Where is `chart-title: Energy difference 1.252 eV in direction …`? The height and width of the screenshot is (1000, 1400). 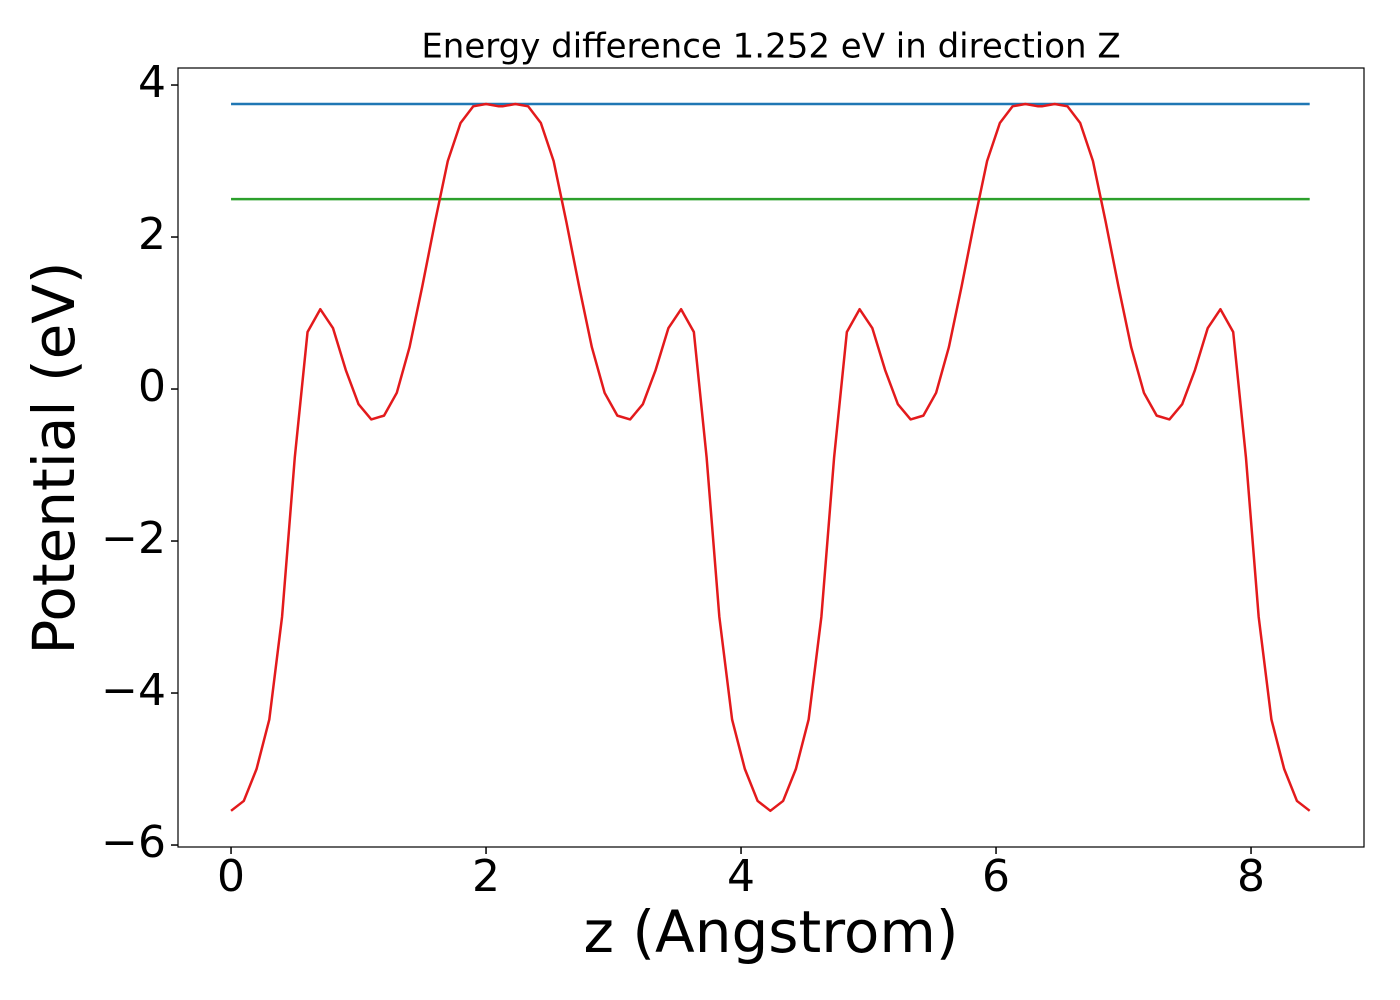
chart-title: Energy difference 1.252 eV in direction … is located at coordinates (770, 47).